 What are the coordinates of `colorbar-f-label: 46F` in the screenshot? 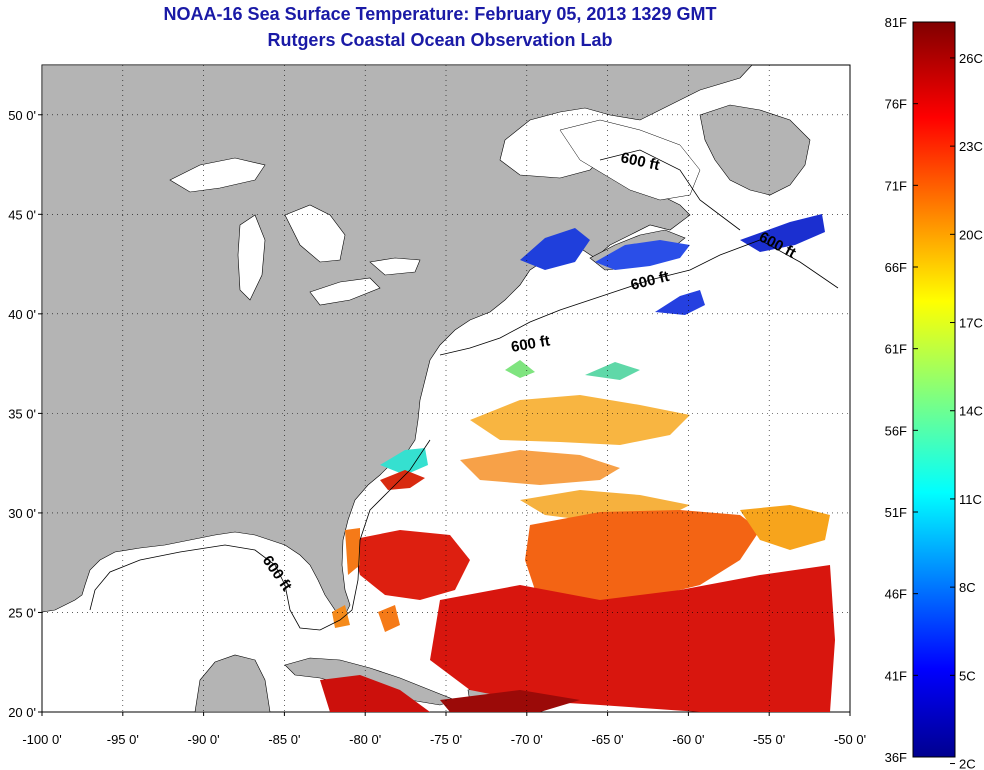 It's located at (896, 594).